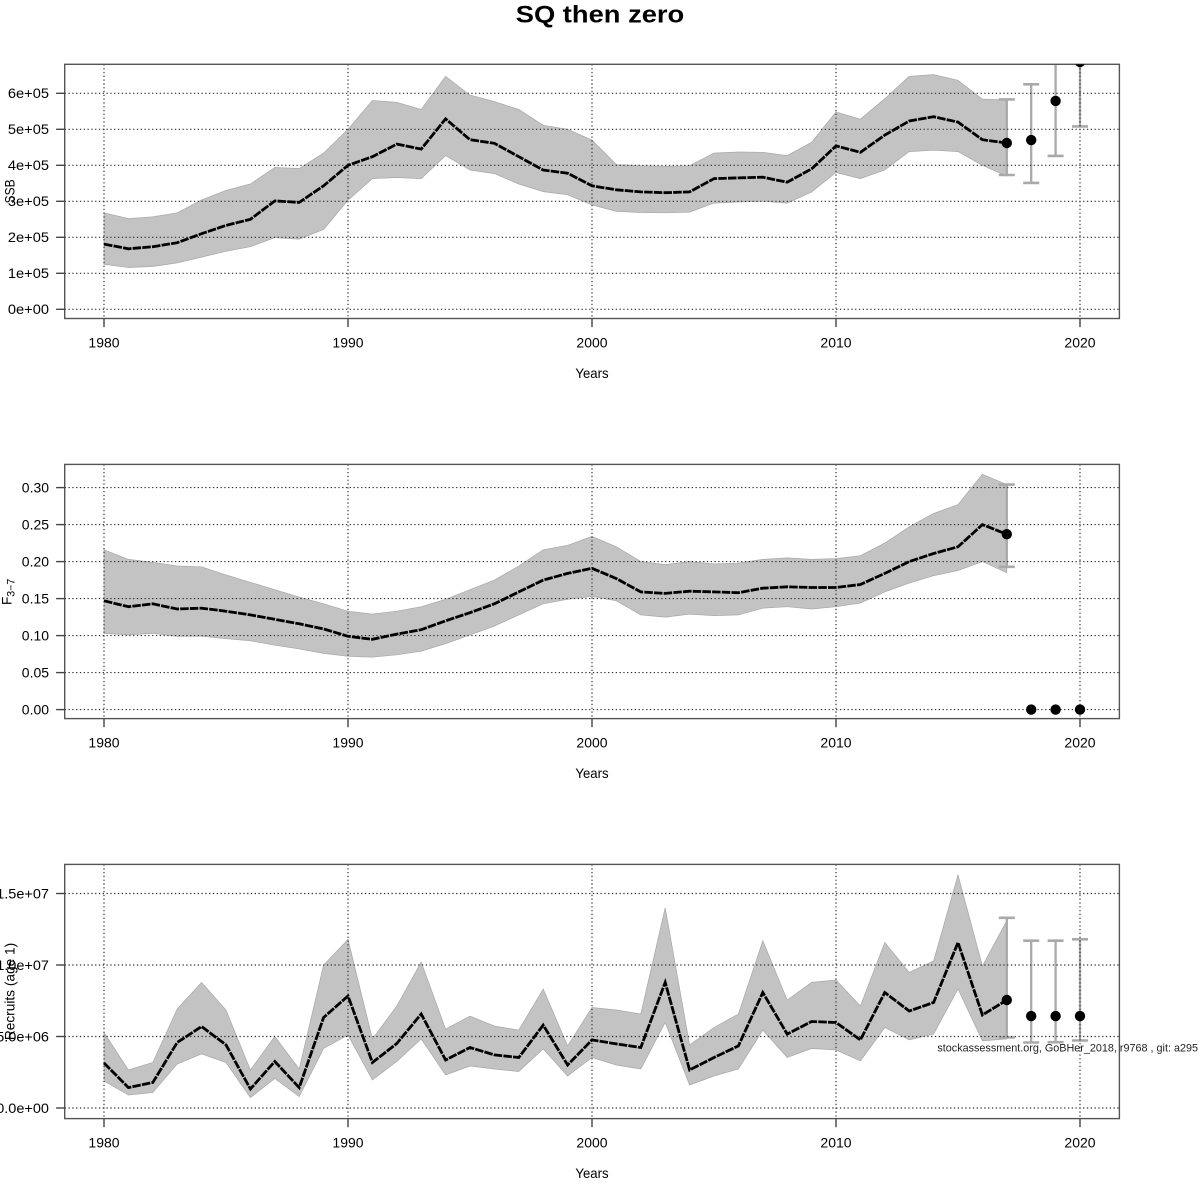  I want to click on svg-text: 0.05, so click(35, 672).